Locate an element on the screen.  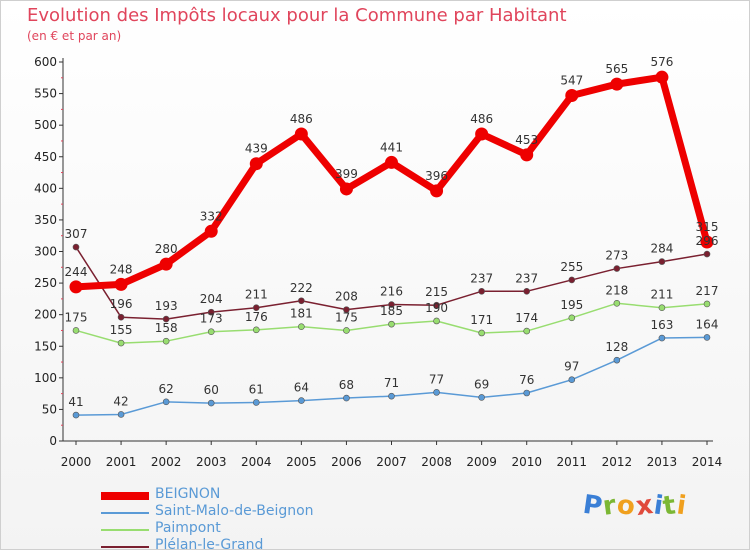
data-label-saint-malo-de-beignon: 68 is located at coordinates (346, 385).